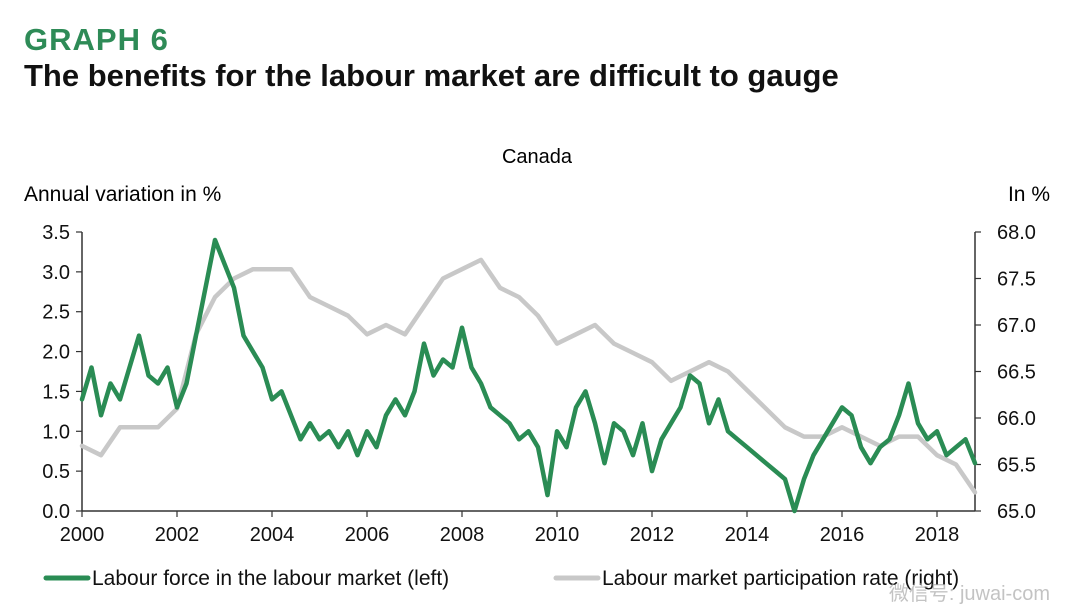 Image resolution: width=1080 pixels, height=606 pixels. I want to click on x-tick-label: 2016, so click(842, 535).